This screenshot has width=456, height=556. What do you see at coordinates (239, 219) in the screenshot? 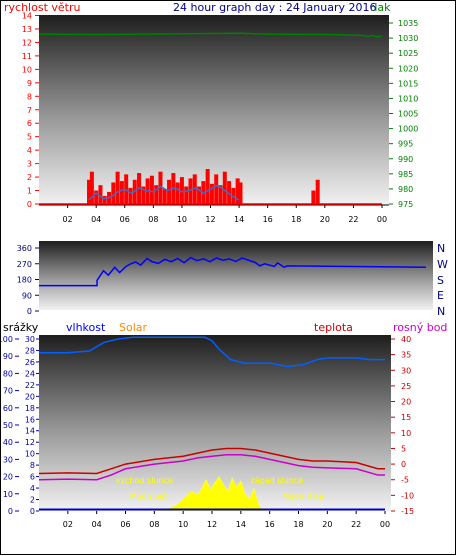
I see `wind-x-tick-label: 14` at bounding box center [239, 219].